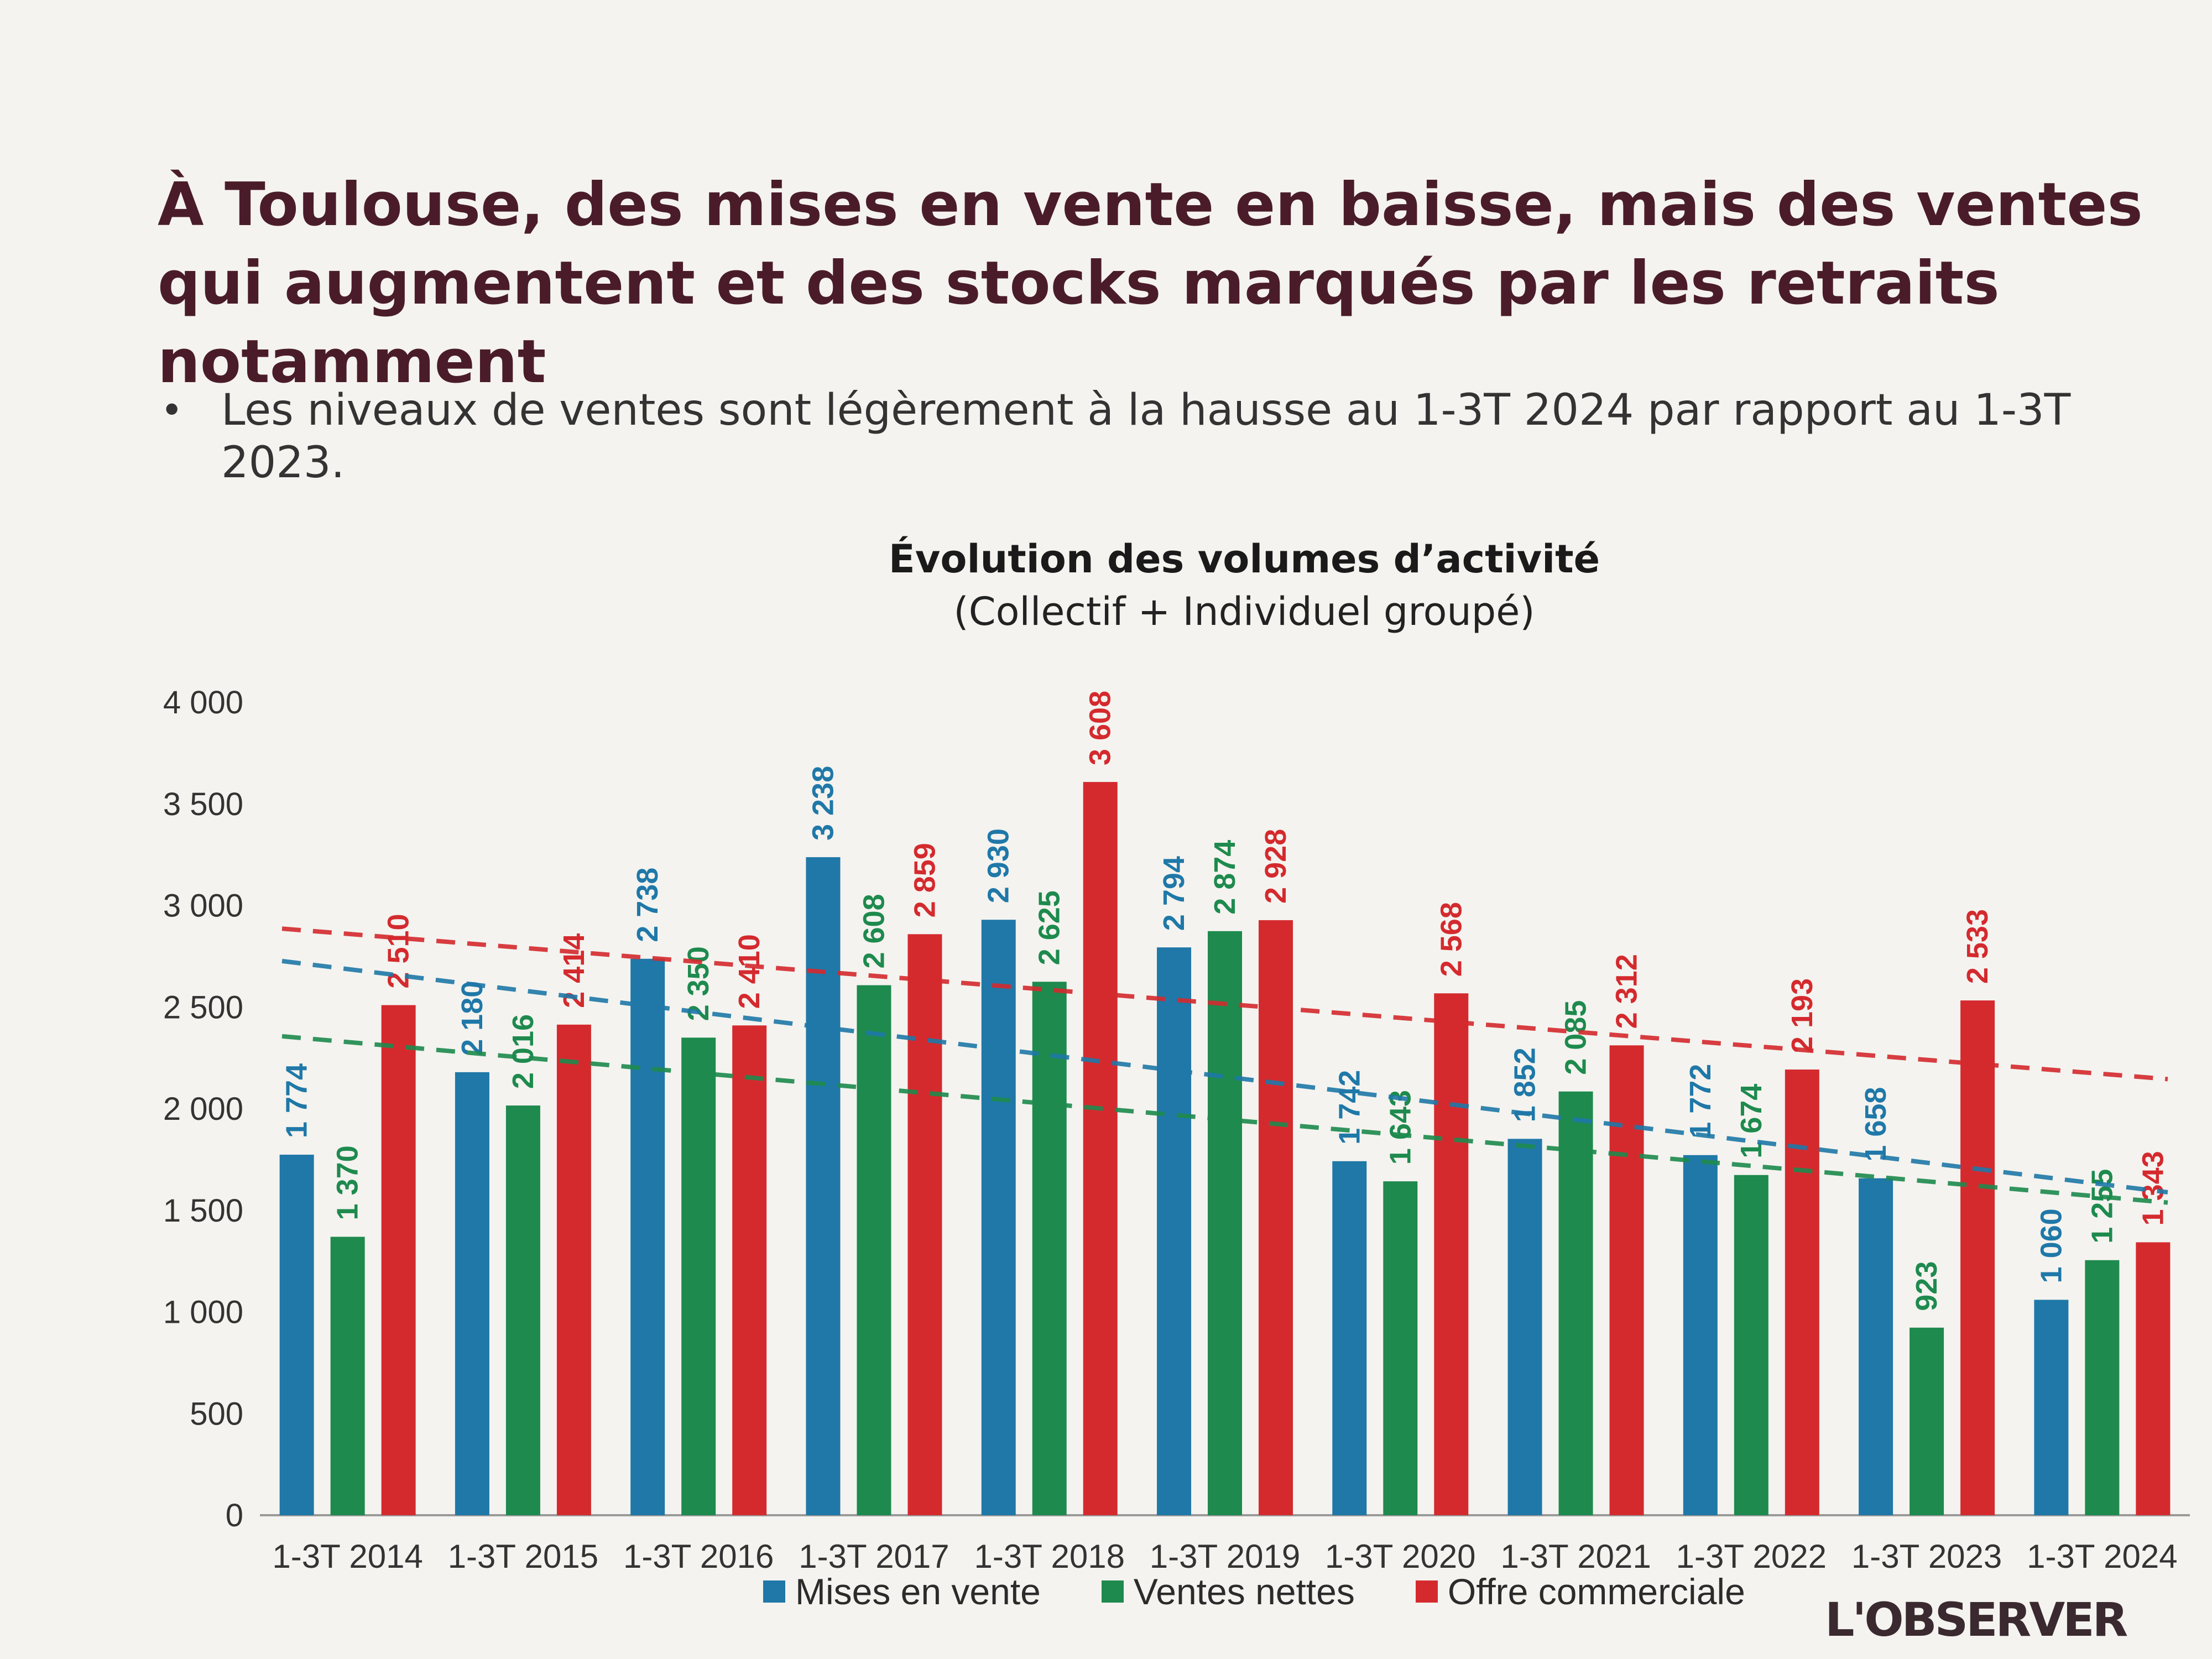 This screenshot has height=1659, width=2212. What do you see at coordinates (203, 804) in the screenshot?
I see `y-tick-label: 3 500` at bounding box center [203, 804].